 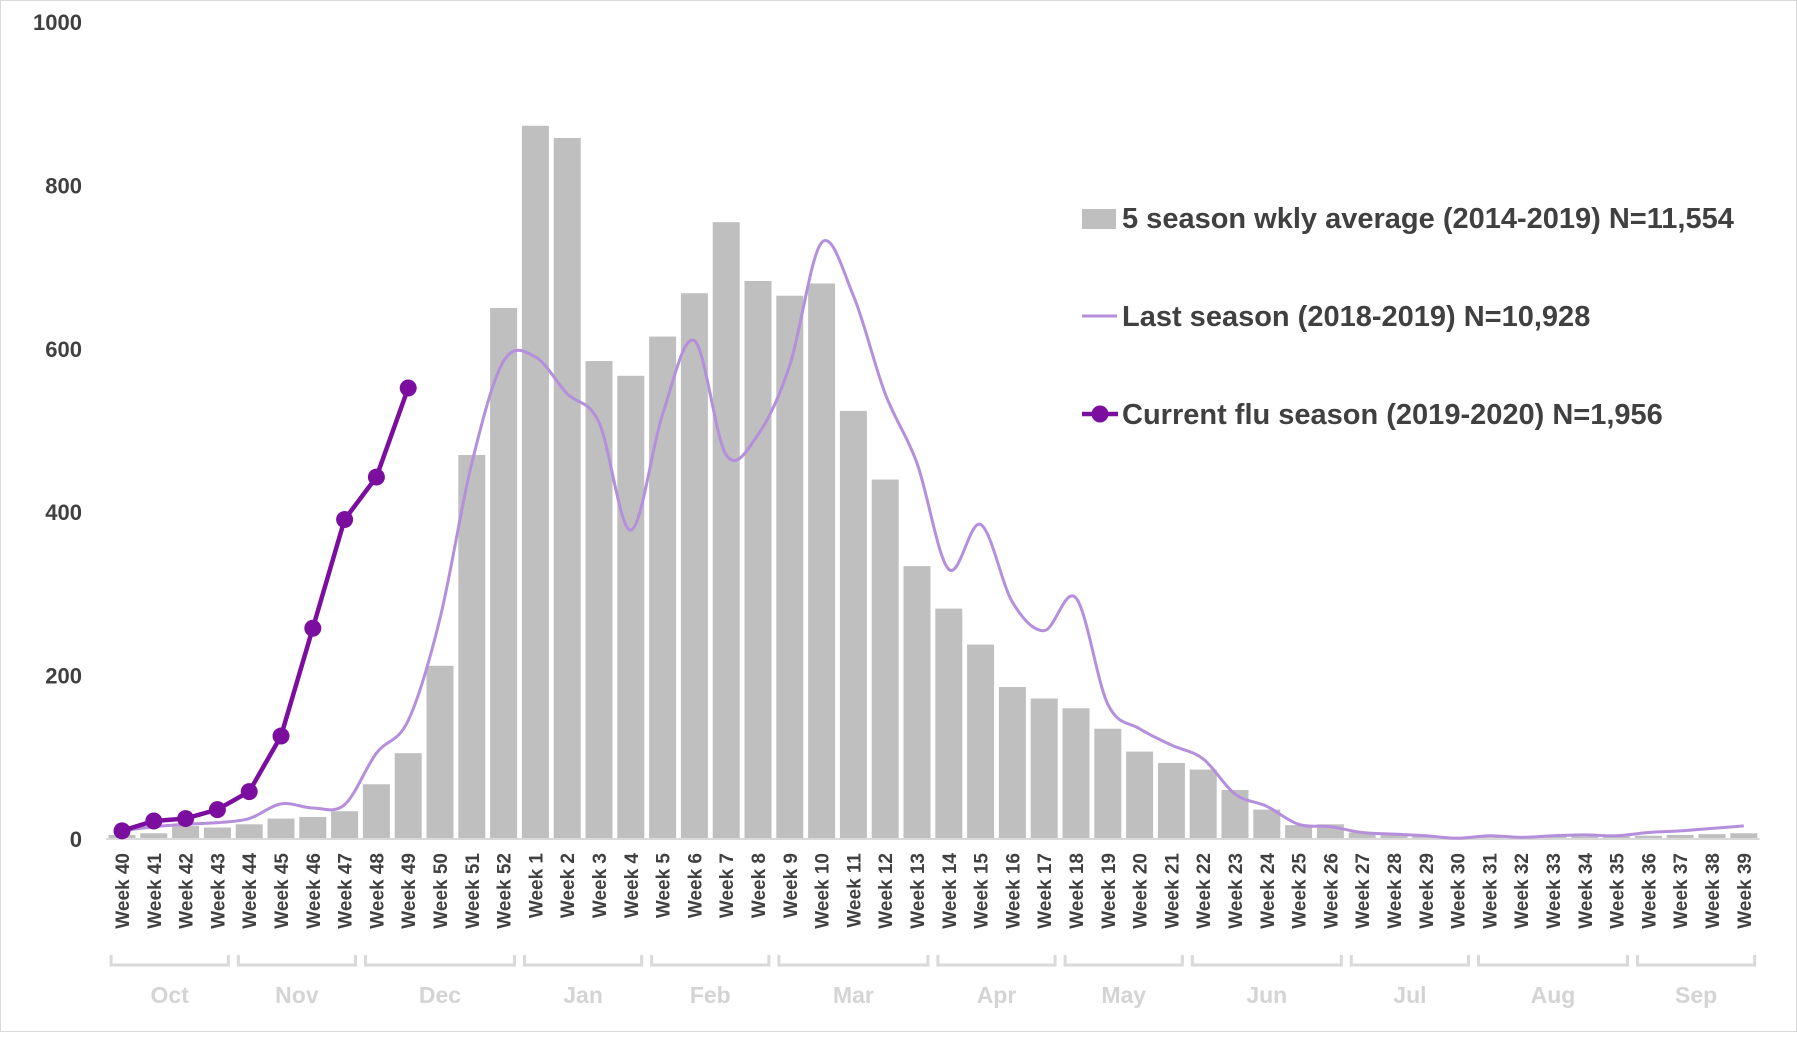 What do you see at coordinates (282, 891) in the screenshot?
I see `x-tick-label: Week 45` at bounding box center [282, 891].